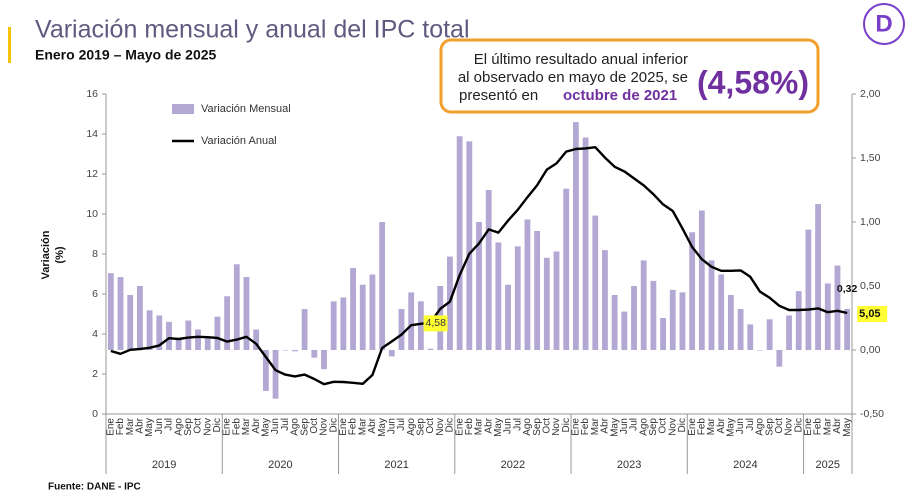 The width and height of the screenshot is (913, 497). Describe the element at coordinates (92, 94) in the screenshot. I see `y-tick-label: 16` at that location.